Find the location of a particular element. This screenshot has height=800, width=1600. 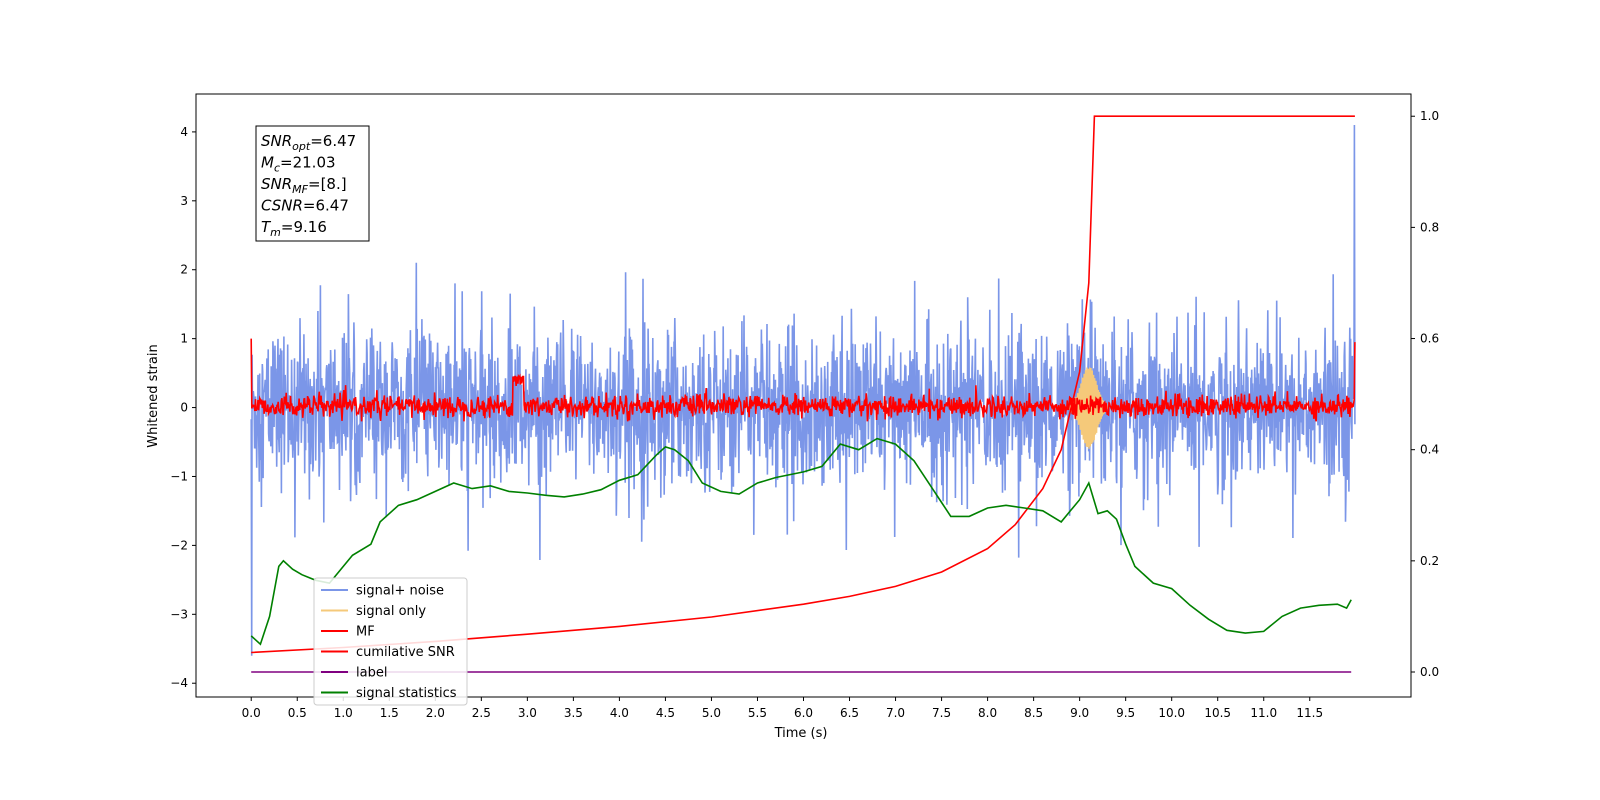

x-tick-label: 1.0 is located at coordinates (343, 713).